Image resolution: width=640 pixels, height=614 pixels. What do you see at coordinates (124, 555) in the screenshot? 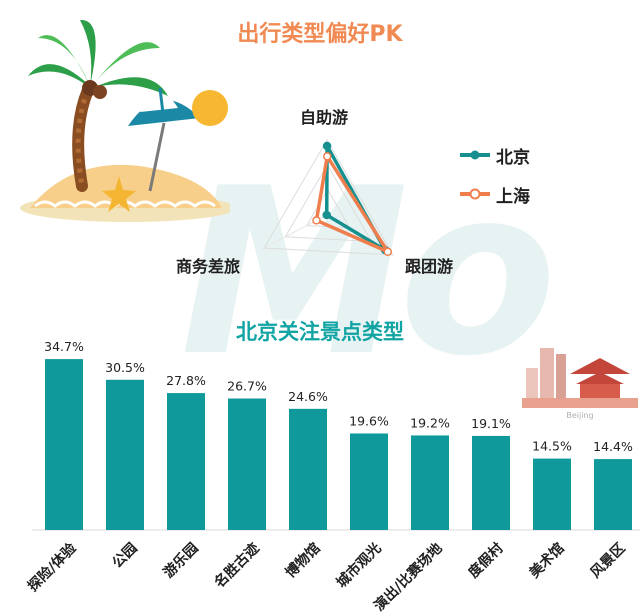
I see `bar-category-label: 公园` at bounding box center [124, 555].